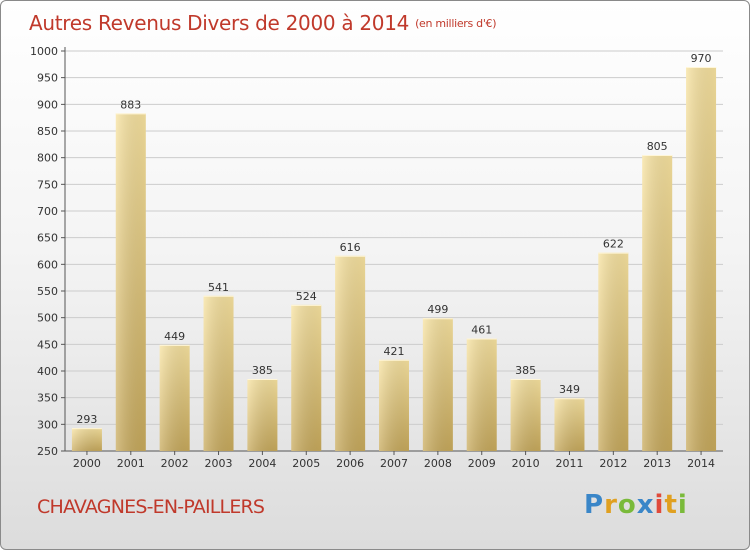 This screenshot has width=750, height=550. Describe the element at coordinates (657, 463) in the screenshot. I see `x-tick-label: 2013` at that location.